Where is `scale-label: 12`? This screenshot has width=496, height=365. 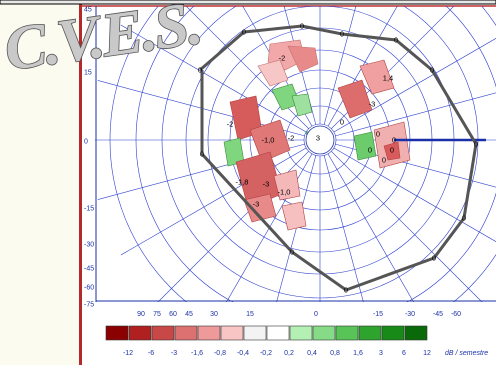 scale-label: 12 is located at coordinates (427, 353).